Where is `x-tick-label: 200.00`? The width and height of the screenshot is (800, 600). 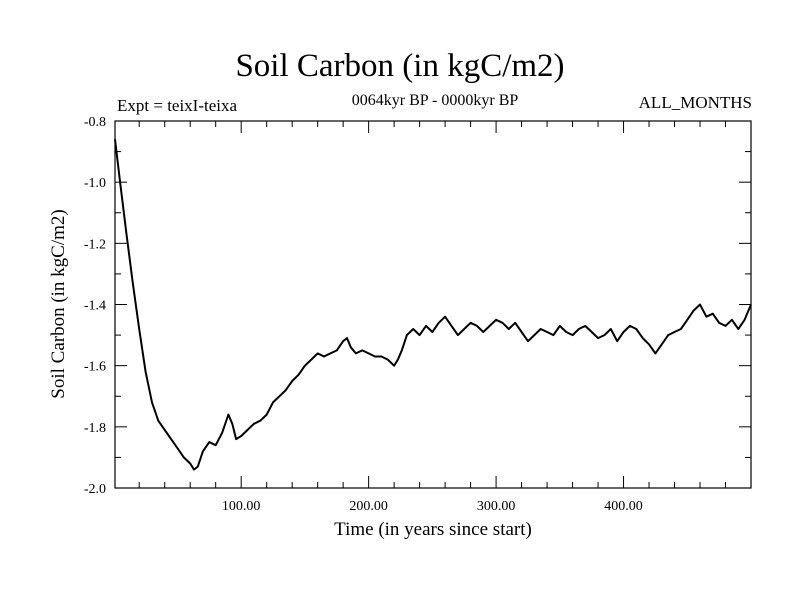 x-tick-label: 200.00 is located at coordinates (368, 506).